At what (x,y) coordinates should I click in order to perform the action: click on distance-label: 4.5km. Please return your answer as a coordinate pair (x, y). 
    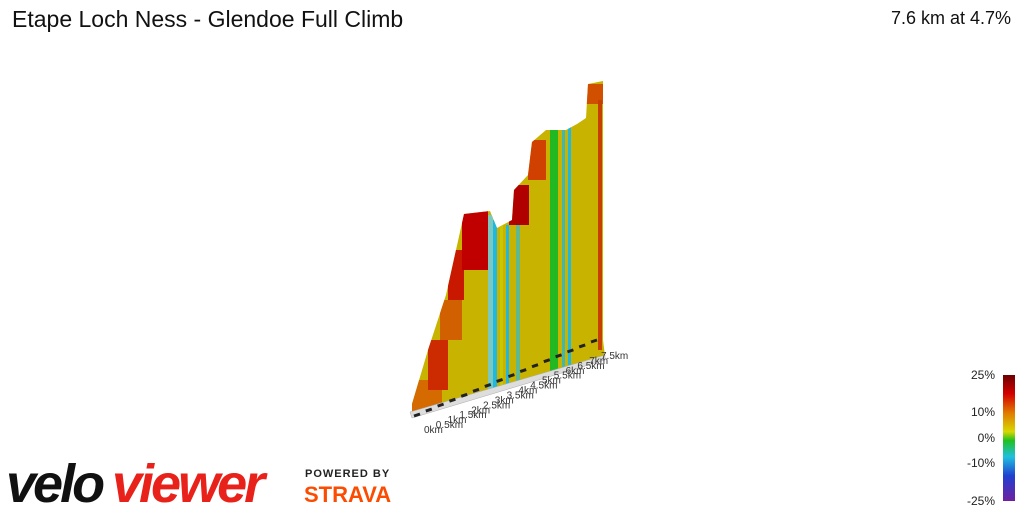
    Looking at the image, I should click on (543, 386).